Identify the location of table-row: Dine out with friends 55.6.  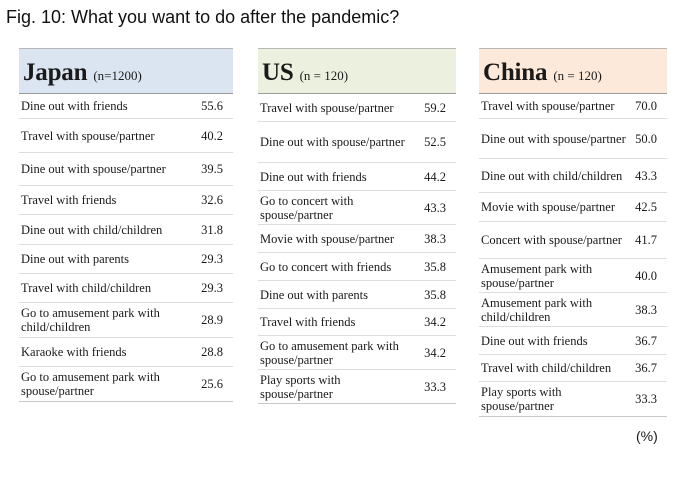
(126, 106).